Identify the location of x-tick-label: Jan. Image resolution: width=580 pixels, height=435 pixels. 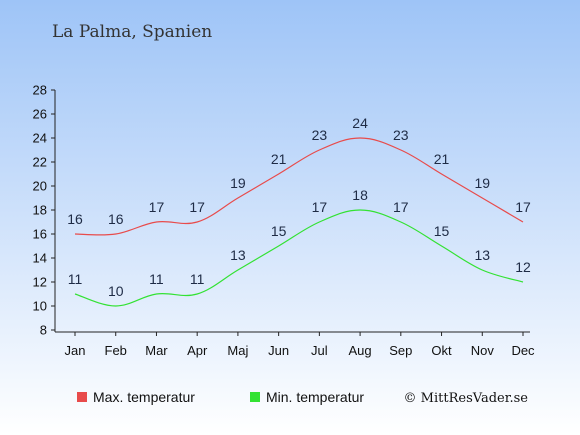
(75, 350).